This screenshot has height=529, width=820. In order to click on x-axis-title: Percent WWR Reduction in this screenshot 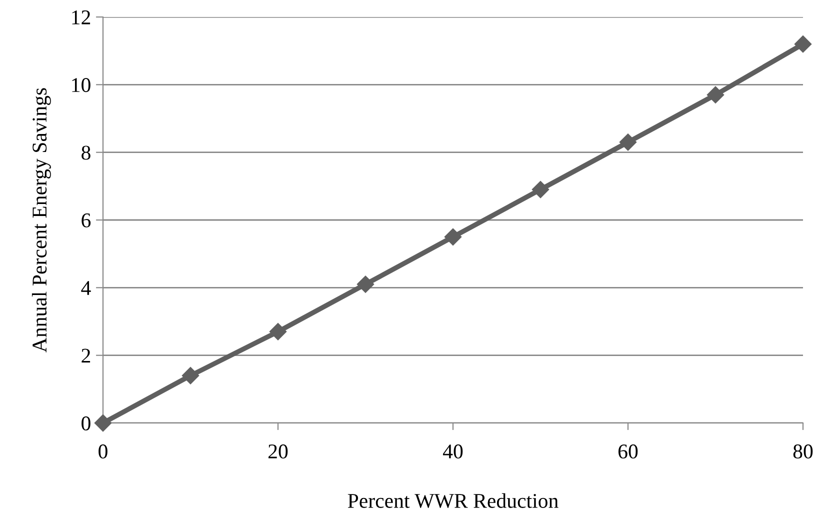, I will do `click(453, 500)`.